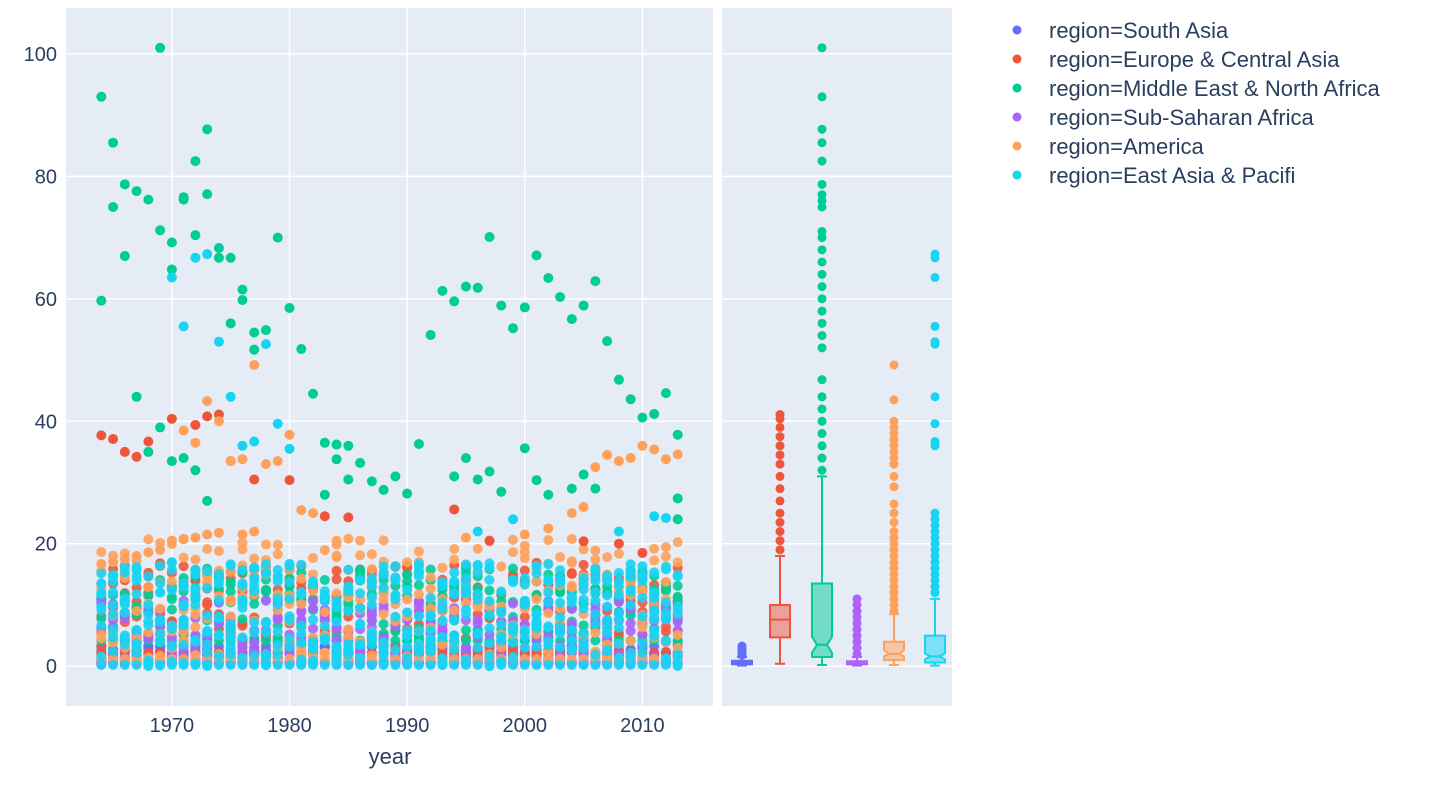 The image size is (1434, 789). What do you see at coordinates (172, 726) in the screenshot?
I see `x-tick-label: 1970` at bounding box center [172, 726].